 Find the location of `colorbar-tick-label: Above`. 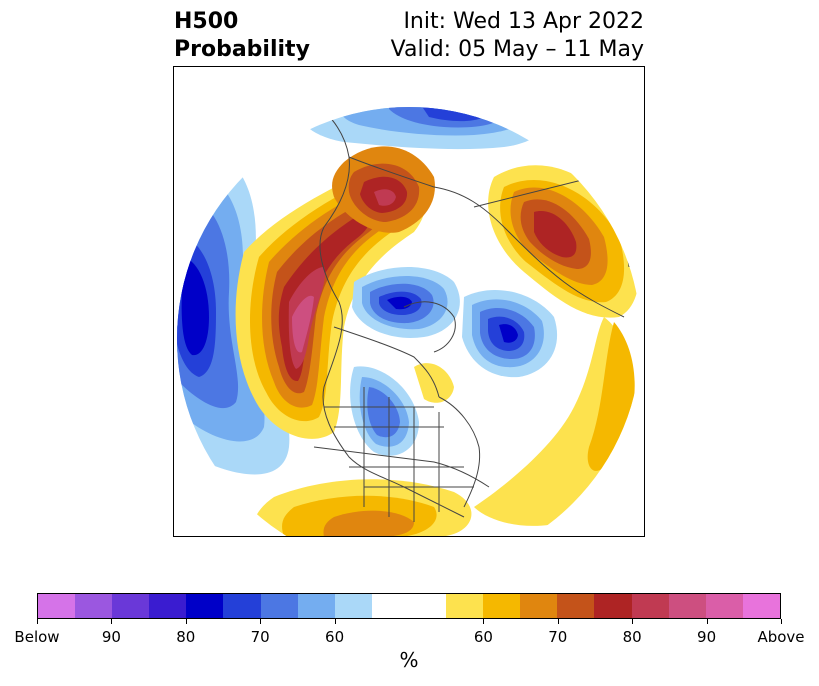

colorbar-tick-label: Above is located at coordinates (781, 637).